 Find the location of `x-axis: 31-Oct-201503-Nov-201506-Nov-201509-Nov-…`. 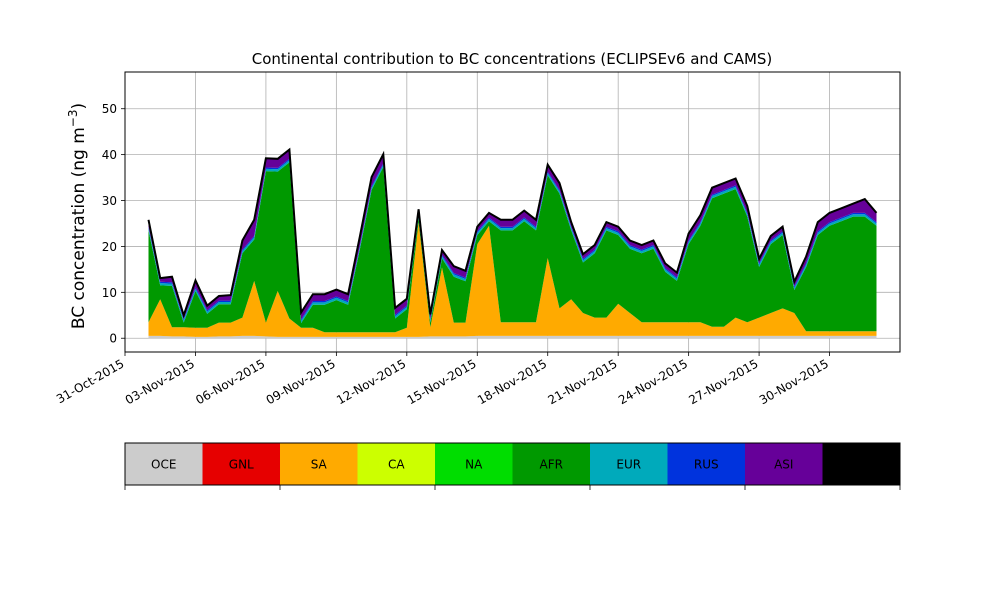

x-axis: 31-Oct-201503-Nov-201506-Nov-201509-Nov-… is located at coordinates (442, 379).